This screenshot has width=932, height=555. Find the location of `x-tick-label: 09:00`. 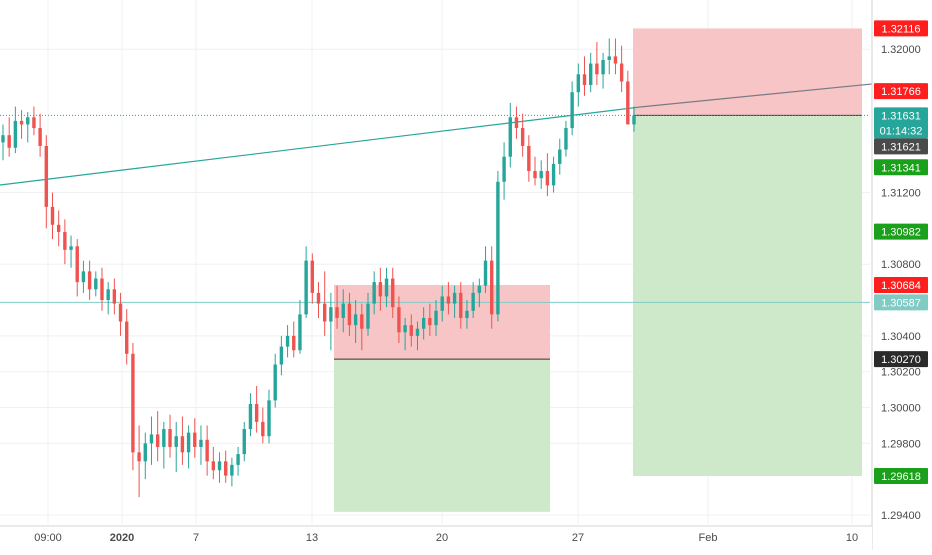

x-tick-label: 09:00 is located at coordinates (48, 538).